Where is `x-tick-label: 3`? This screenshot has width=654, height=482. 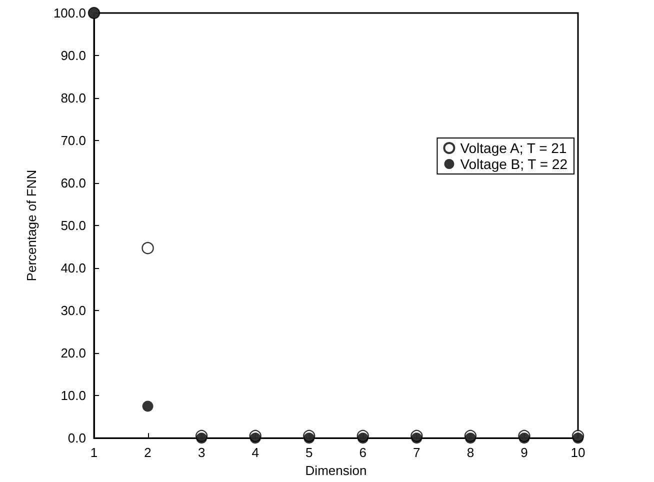 x-tick-label: 3 is located at coordinates (202, 452).